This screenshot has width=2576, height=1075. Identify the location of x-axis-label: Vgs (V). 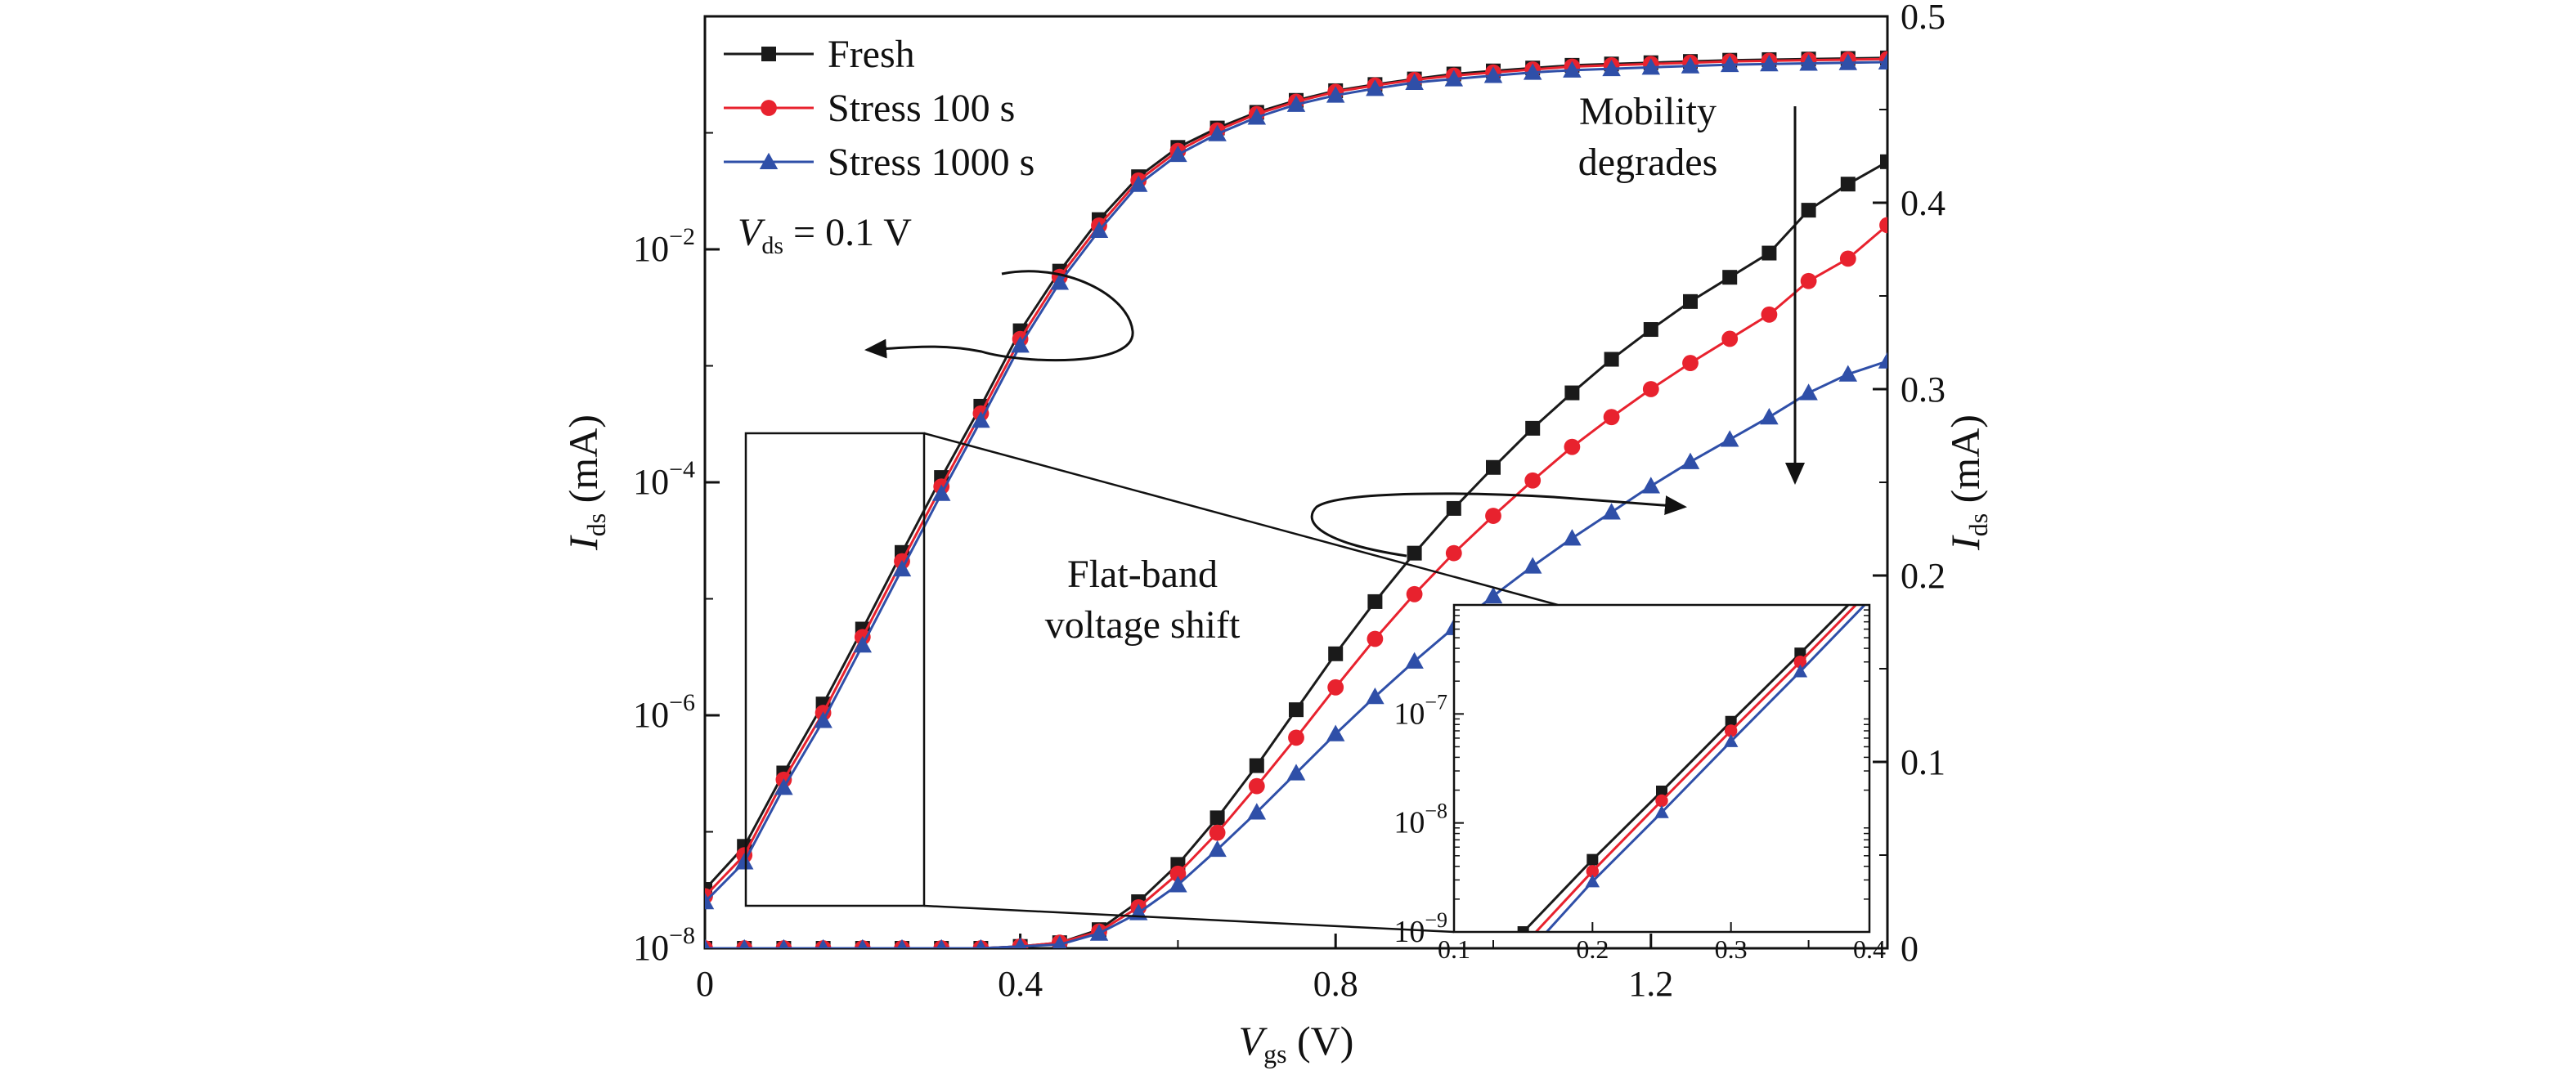
(1297, 1043).